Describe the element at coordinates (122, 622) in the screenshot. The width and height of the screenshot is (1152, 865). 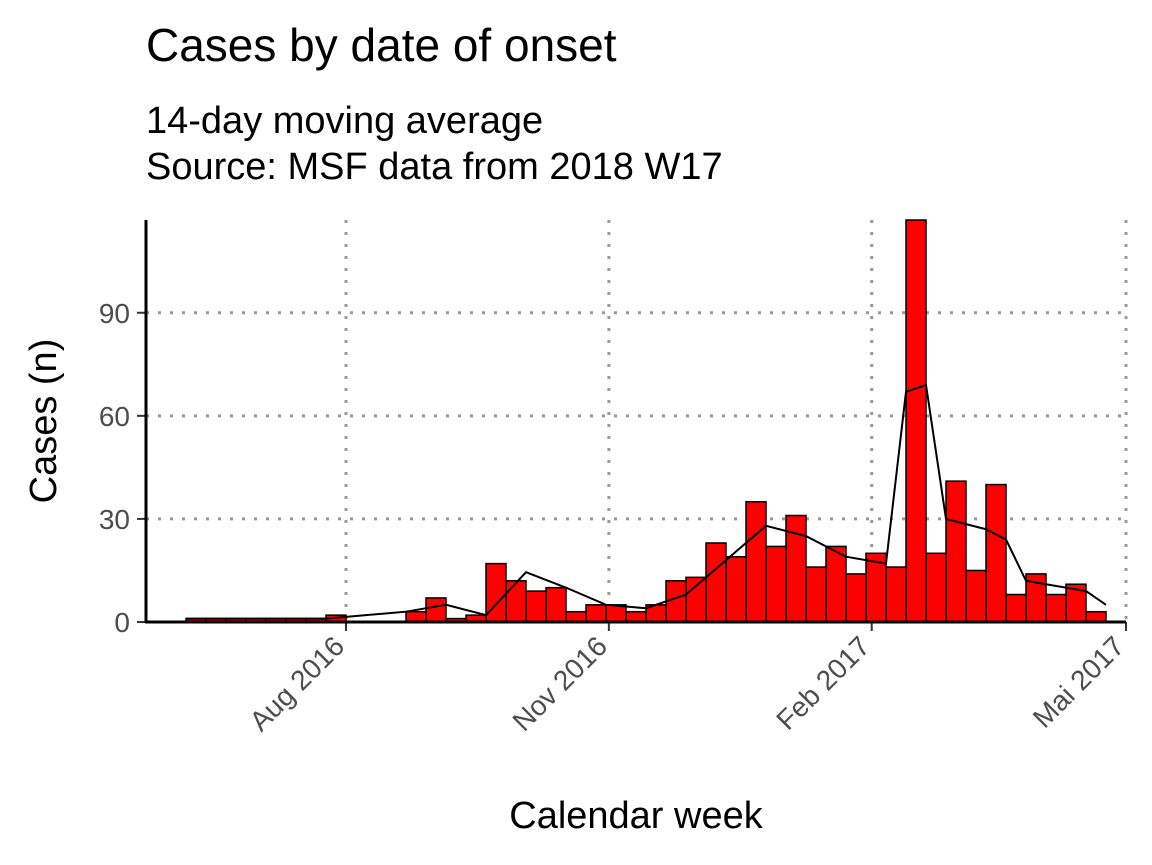
I see `y-tick-label: 0` at that location.